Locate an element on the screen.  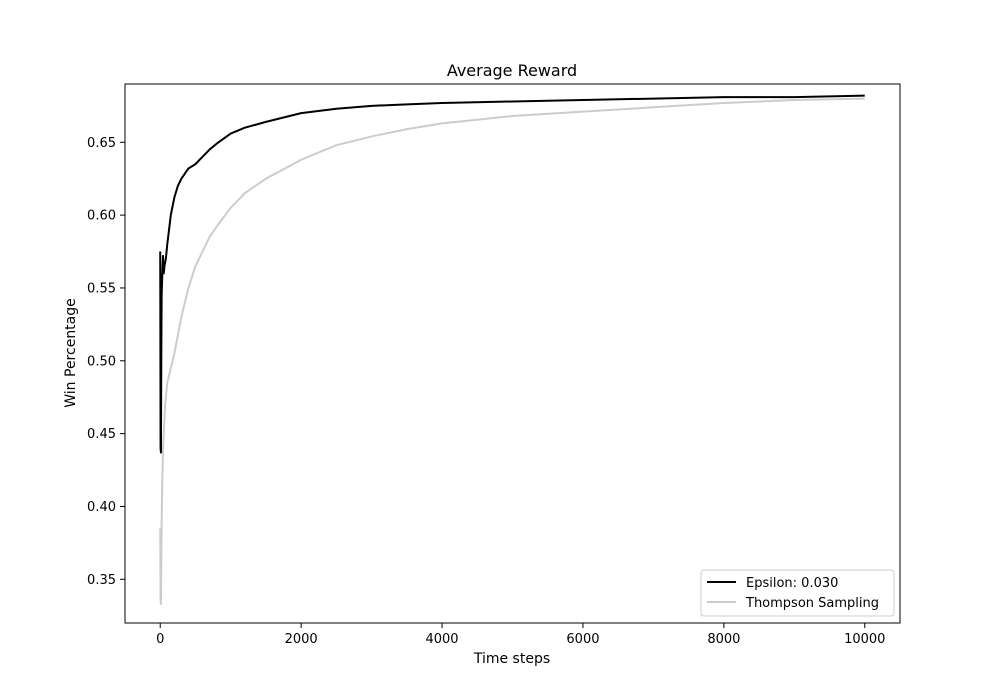
x-axis: 0 2000 4000 6000 8000 10000 is located at coordinates (520, 635).